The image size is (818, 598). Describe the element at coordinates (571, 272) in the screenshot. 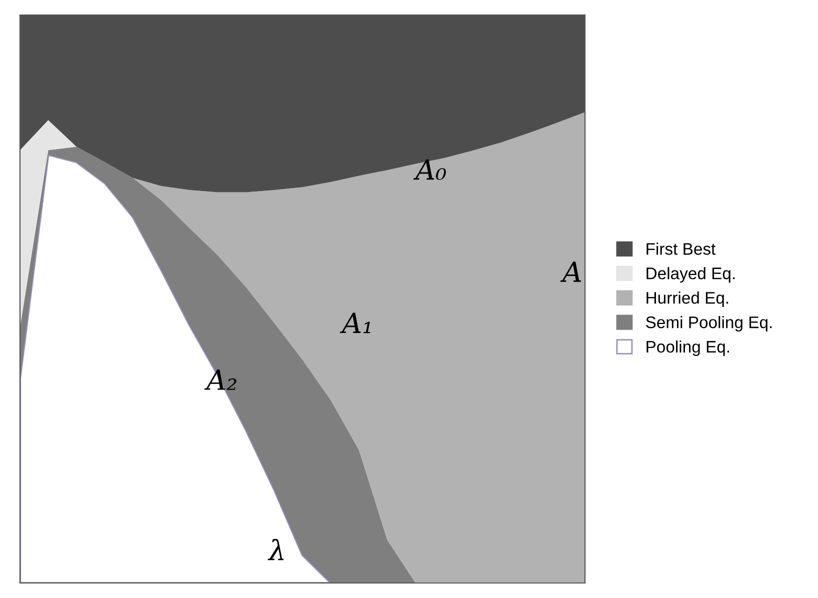

I see `annotation: A` at that location.